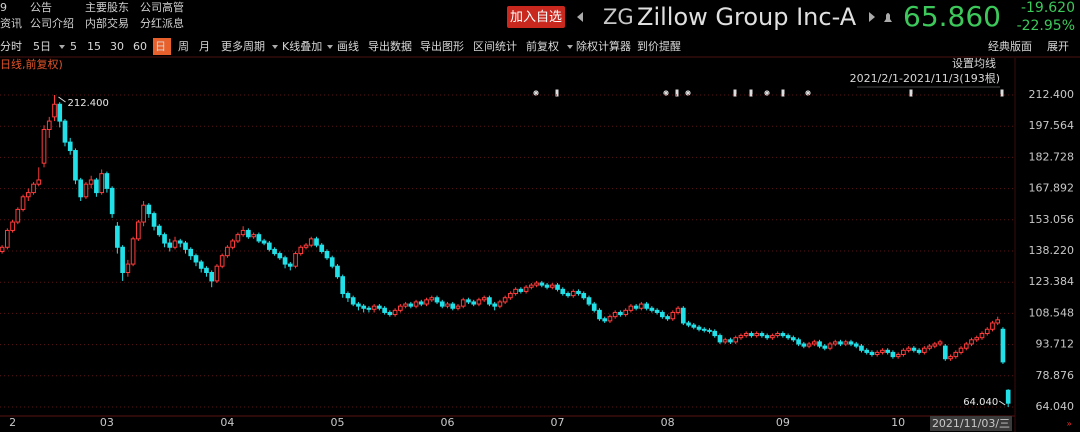 Image resolution: width=1080 pixels, height=432 pixels. I want to click on toolbar-item: 导出图形, so click(442, 46).